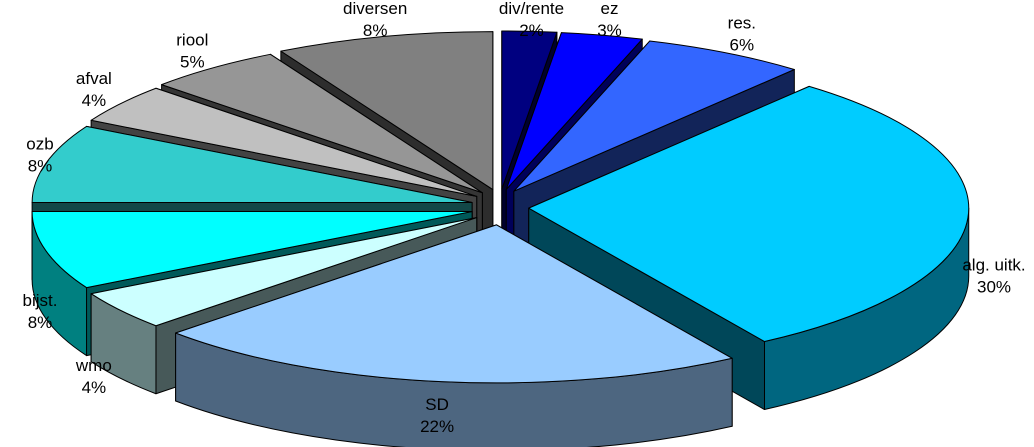 The height and width of the screenshot is (447, 1034). Describe the element at coordinates (529, 110) in the screenshot. I see `pie-slice-div-rente` at that location.